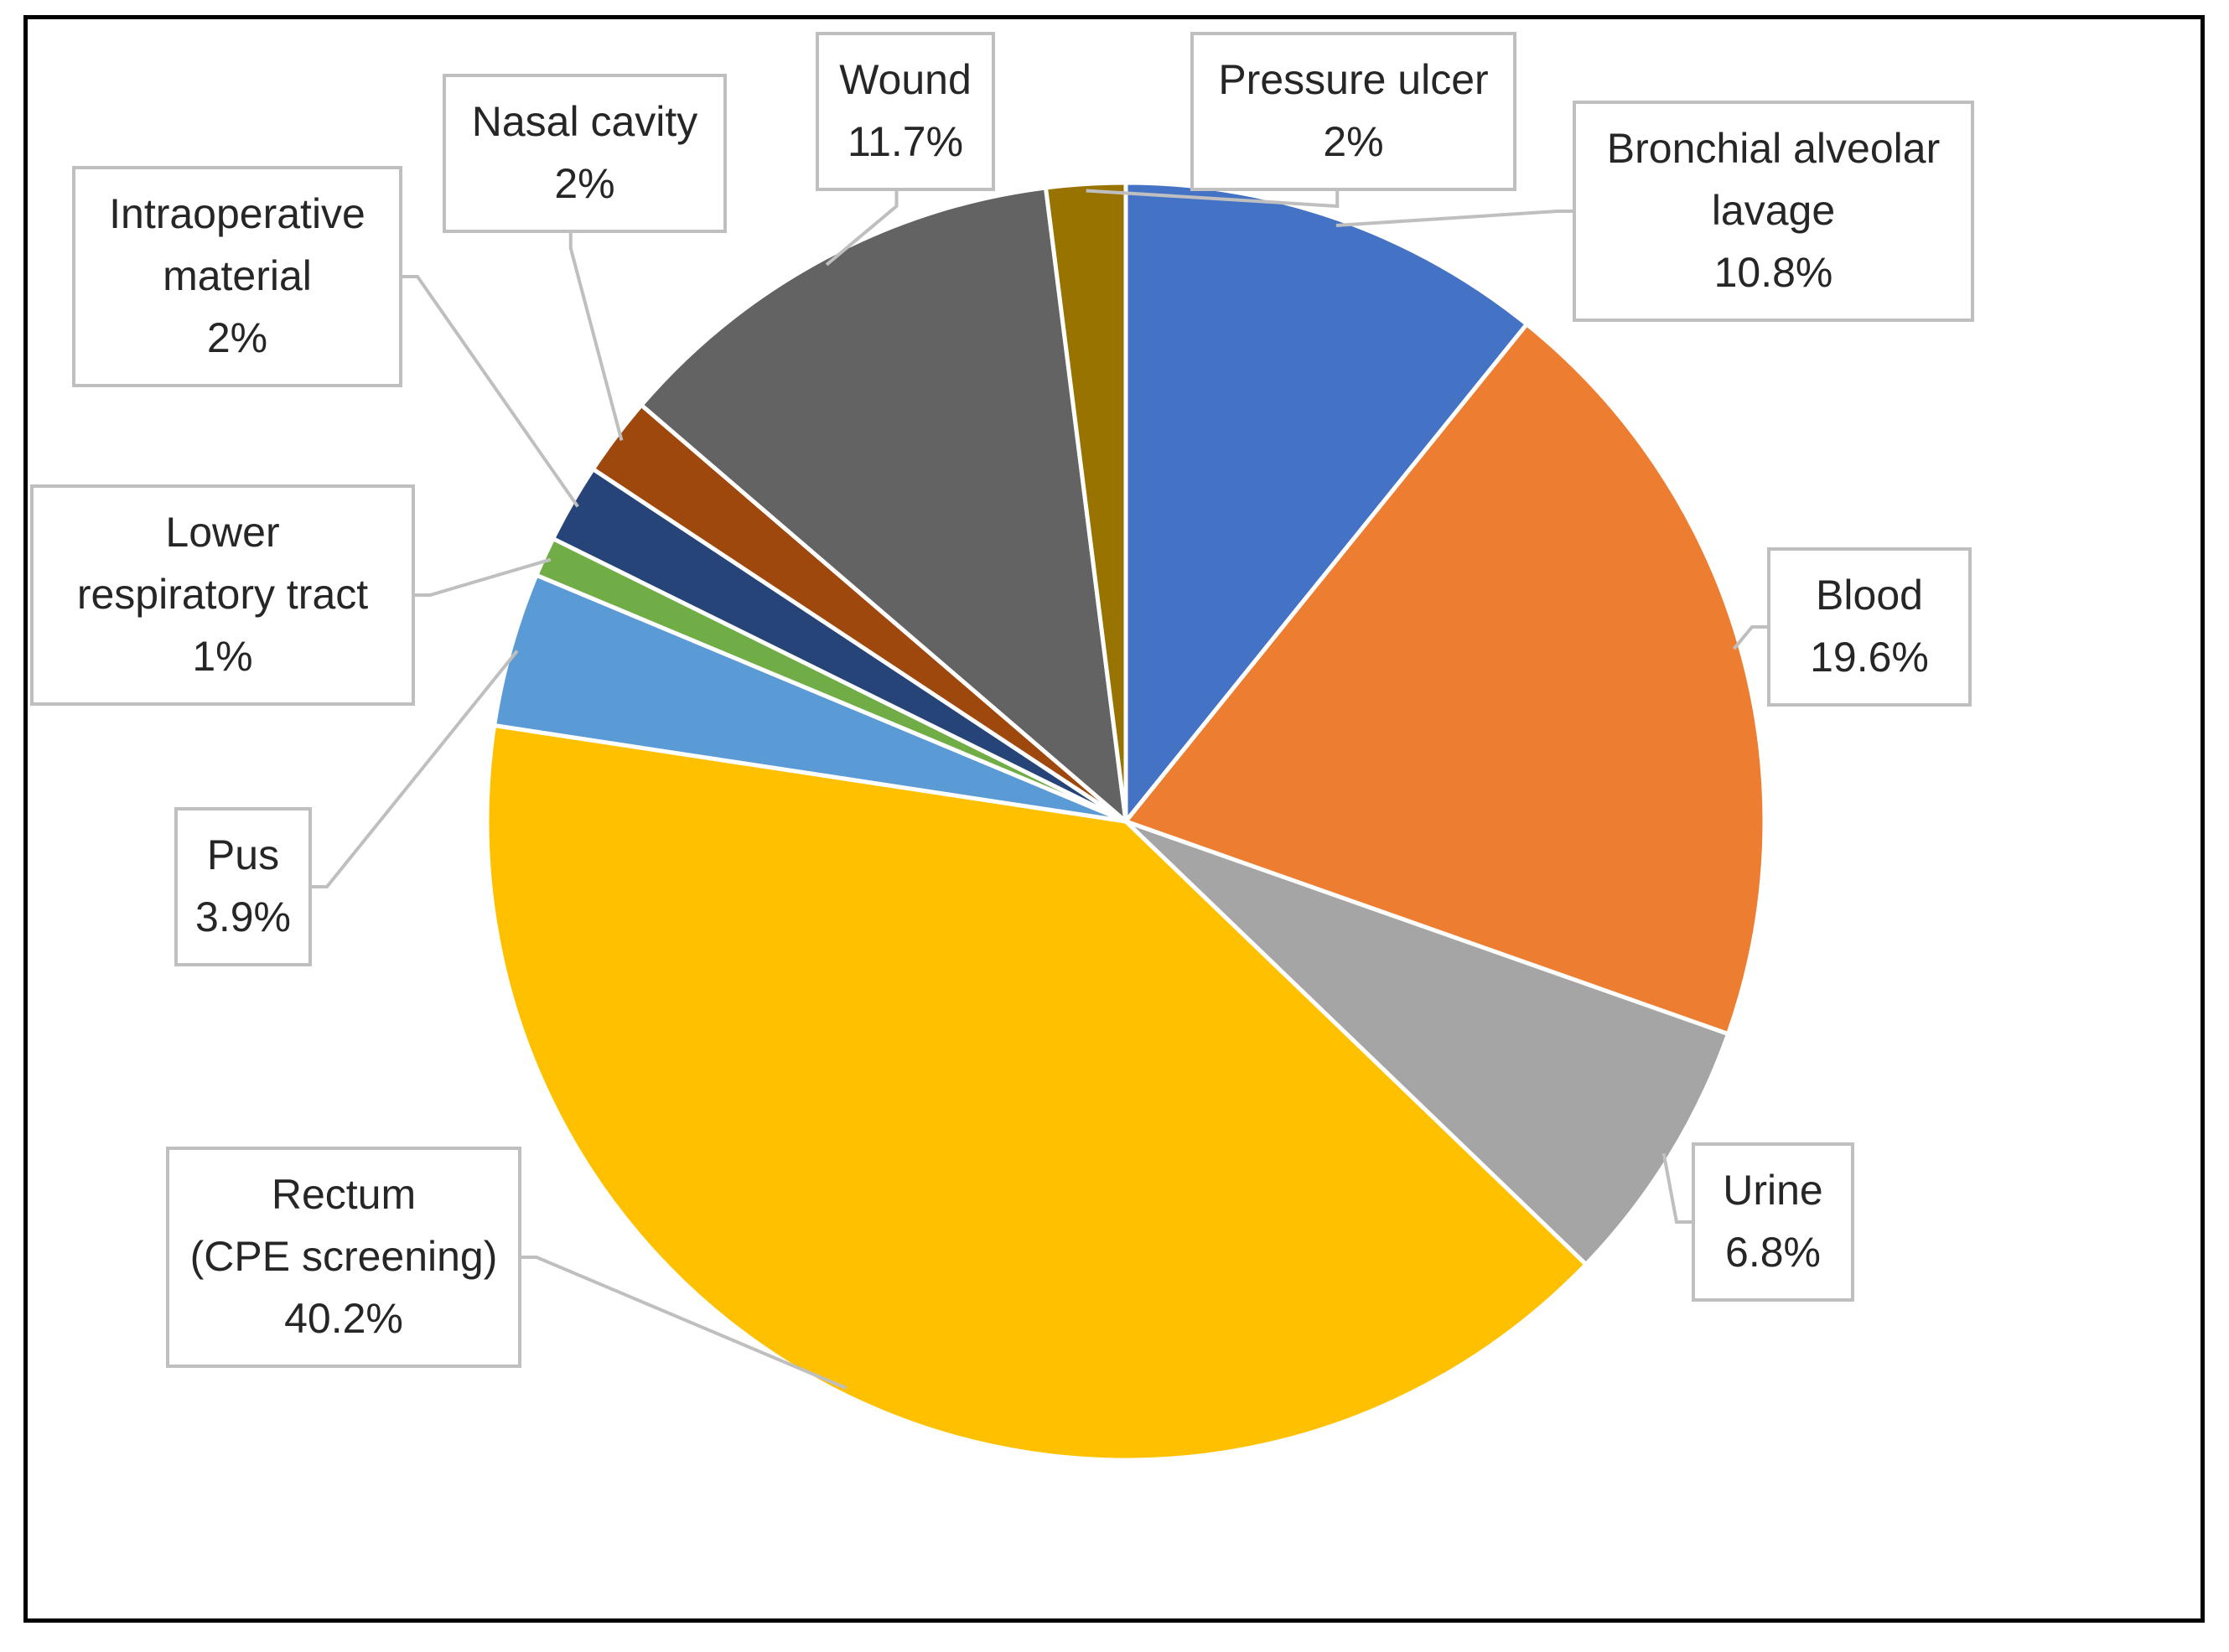  What do you see at coordinates (1353, 79) in the screenshot?
I see `data-label-text: Pressure ulcer` at bounding box center [1353, 79].